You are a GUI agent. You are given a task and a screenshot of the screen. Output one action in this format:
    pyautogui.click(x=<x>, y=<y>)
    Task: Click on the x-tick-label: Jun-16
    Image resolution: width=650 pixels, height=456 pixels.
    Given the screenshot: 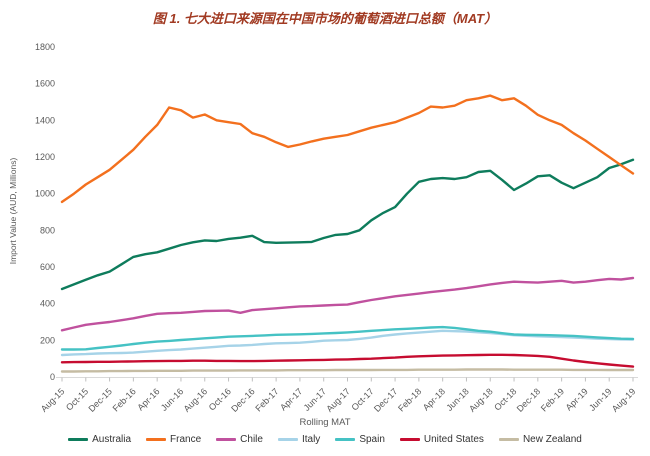 What is the action you would take?
    pyautogui.click(x=172, y=399)
    